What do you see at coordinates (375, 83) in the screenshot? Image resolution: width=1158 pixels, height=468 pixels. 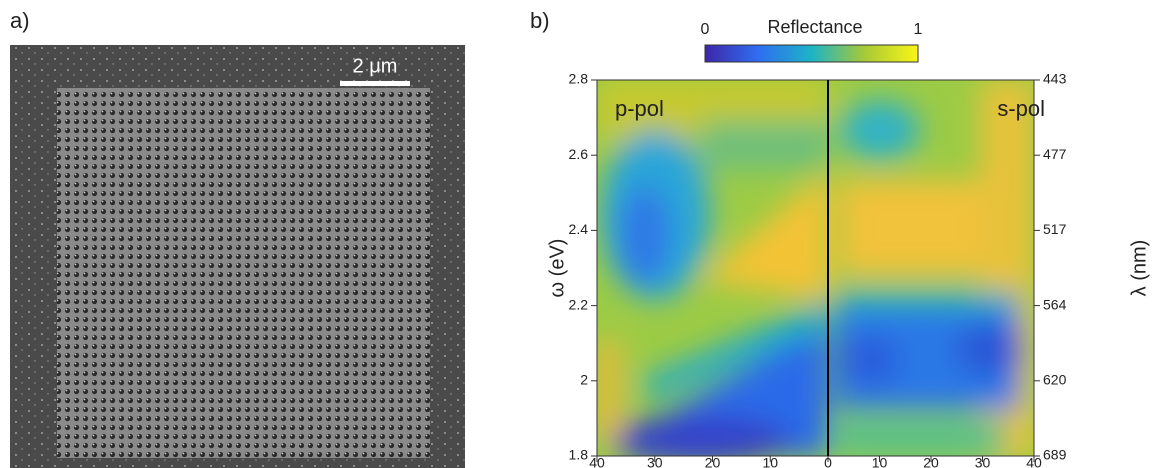 I see `scale-bar` at bounding box center [375, 83].